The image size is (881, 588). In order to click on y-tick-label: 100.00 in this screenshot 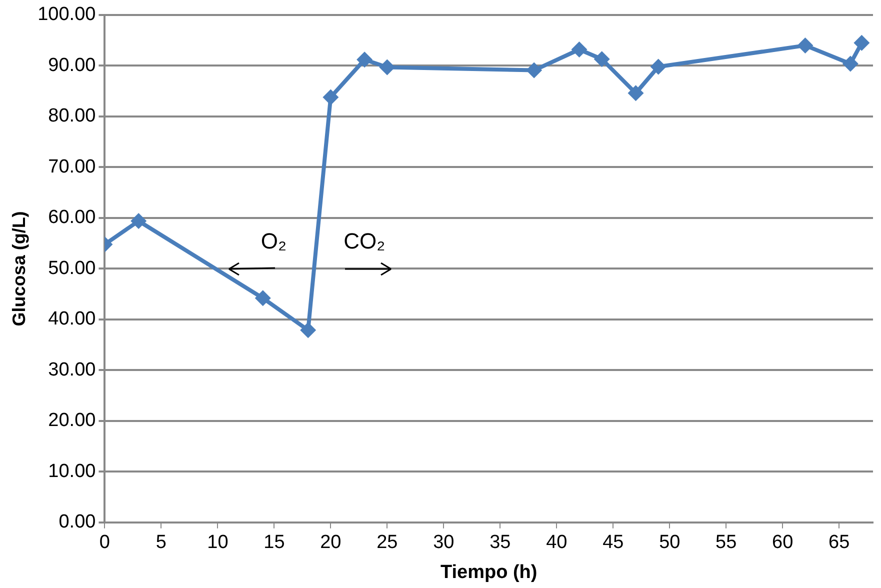, I will do `click(67, 15)`.